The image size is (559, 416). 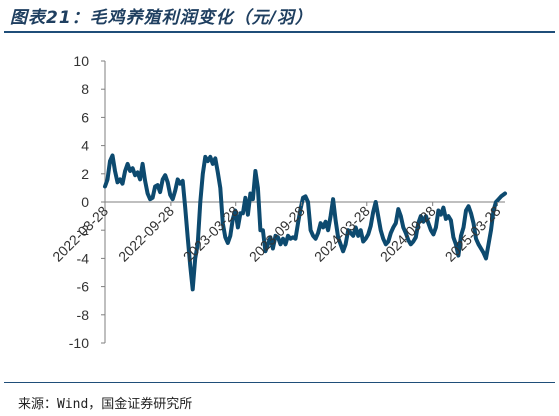 I want to click on y-tick-label: 4, so click(x=85, y=146).